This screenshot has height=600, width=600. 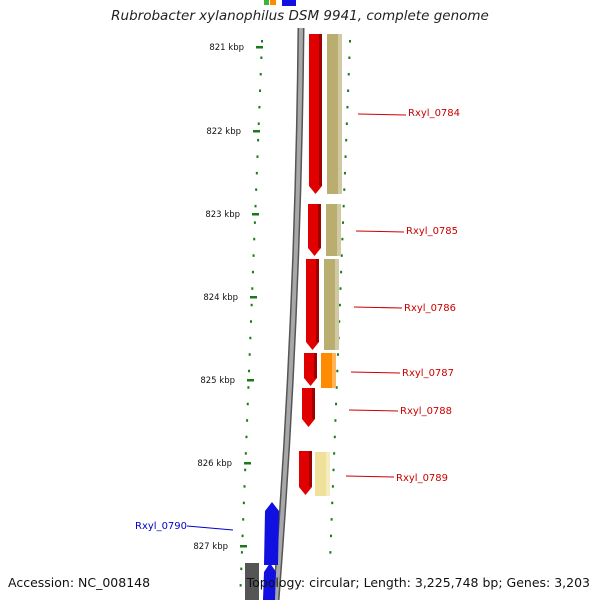 What do you see at coordinates (226, 48) in the screenshot?
I see `tick-label: 821 kbp` at bounding box center [226, 48].